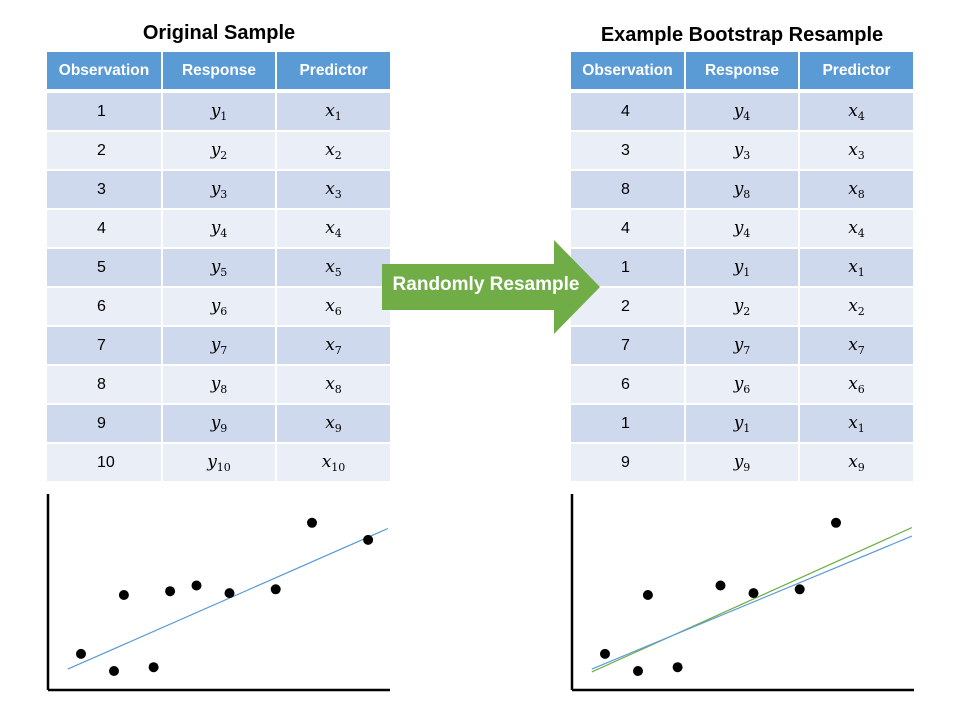 Image resolution: width=960 pixels, height=720 pixels. What do you see at coordinates (105, 461) in the screenshot?
I see `observation-cell: 10` at bounding box center [105, 461].